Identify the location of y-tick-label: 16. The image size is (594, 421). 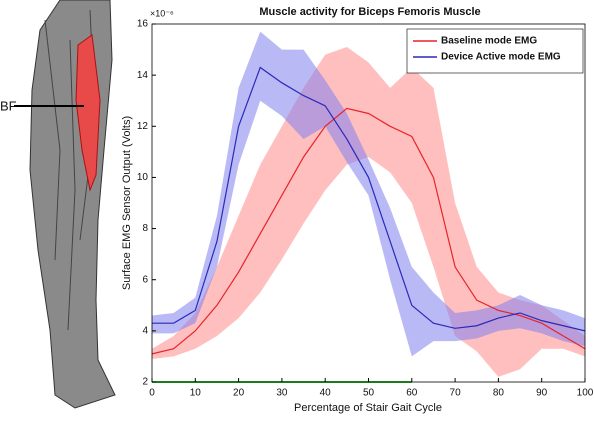
(143, 24).